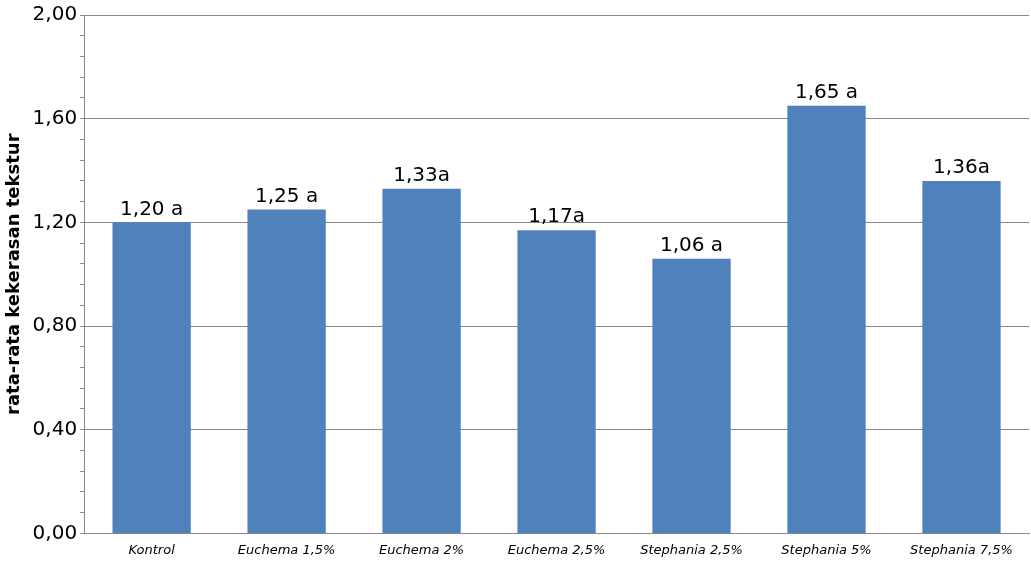  I want to click on y-tick-label: 0,80, so click(55, 324).